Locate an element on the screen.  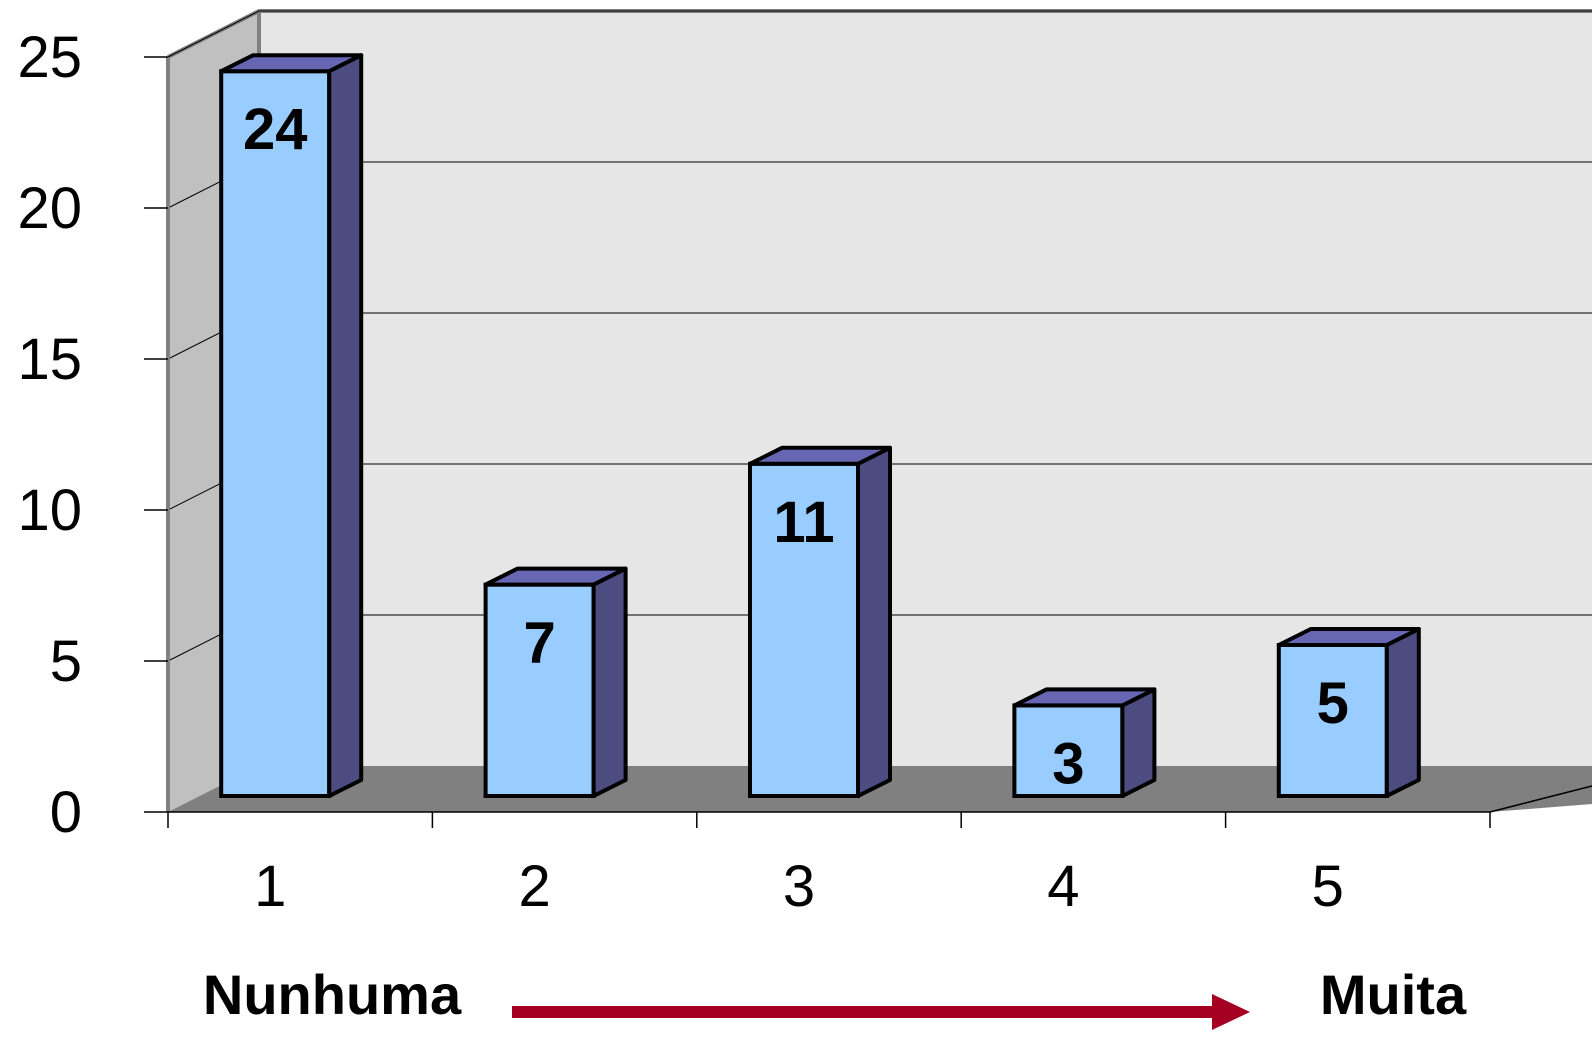
bar-group: 5 is located at coordinates (1348, 712).